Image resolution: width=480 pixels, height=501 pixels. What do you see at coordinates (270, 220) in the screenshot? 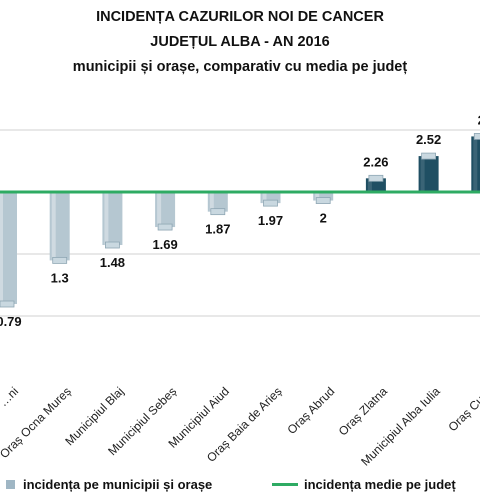
I see `data-label: 1.97` at bounding box center [270, 220].